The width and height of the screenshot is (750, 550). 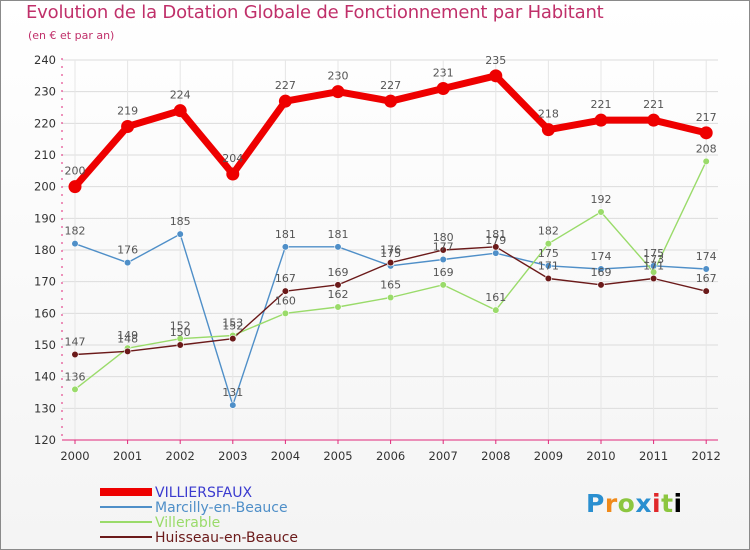 I want to click on x-tick-label: 2006, so click(x=390, y=456).